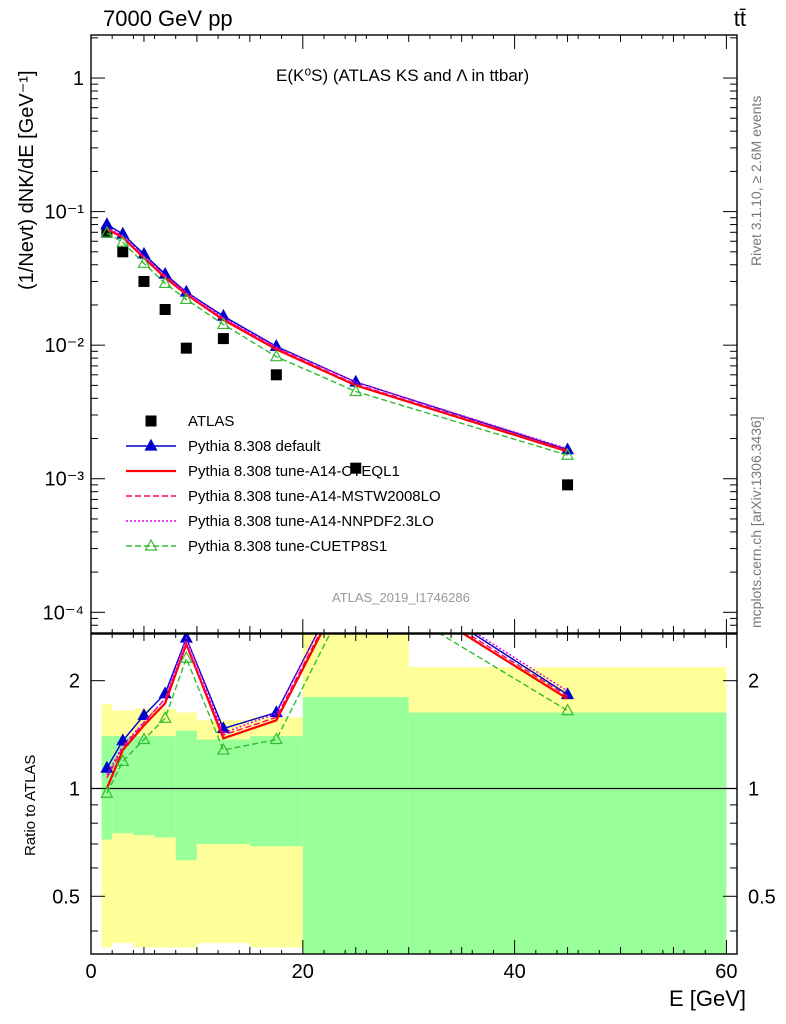 The image size is (786, 1024). I want to click on ratio-pythia-8-308-tune-a14-mstw2008lo, so click(337, 706).